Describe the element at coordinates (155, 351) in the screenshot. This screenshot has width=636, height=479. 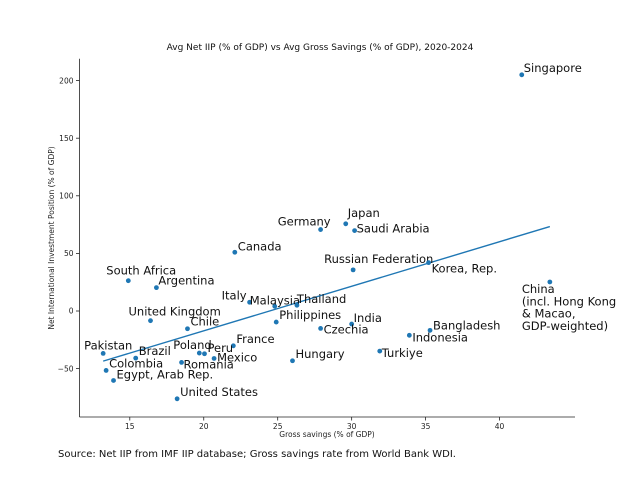
I see `point-label: Brazil` at that location.